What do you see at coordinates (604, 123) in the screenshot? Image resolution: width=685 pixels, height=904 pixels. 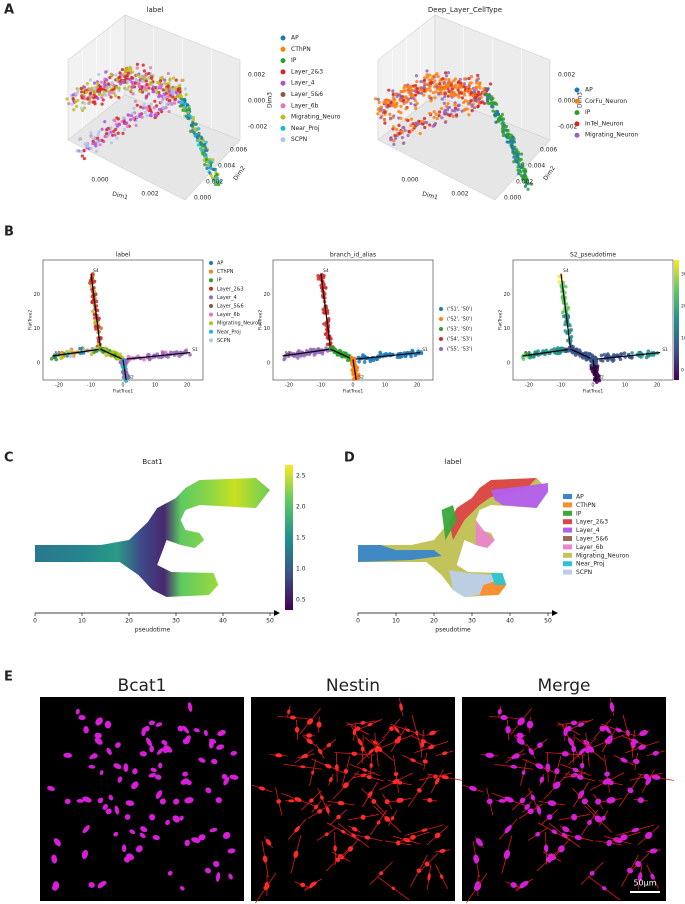 I see `legend-label: InTel_Neuron` at bounding box center [604, 123].